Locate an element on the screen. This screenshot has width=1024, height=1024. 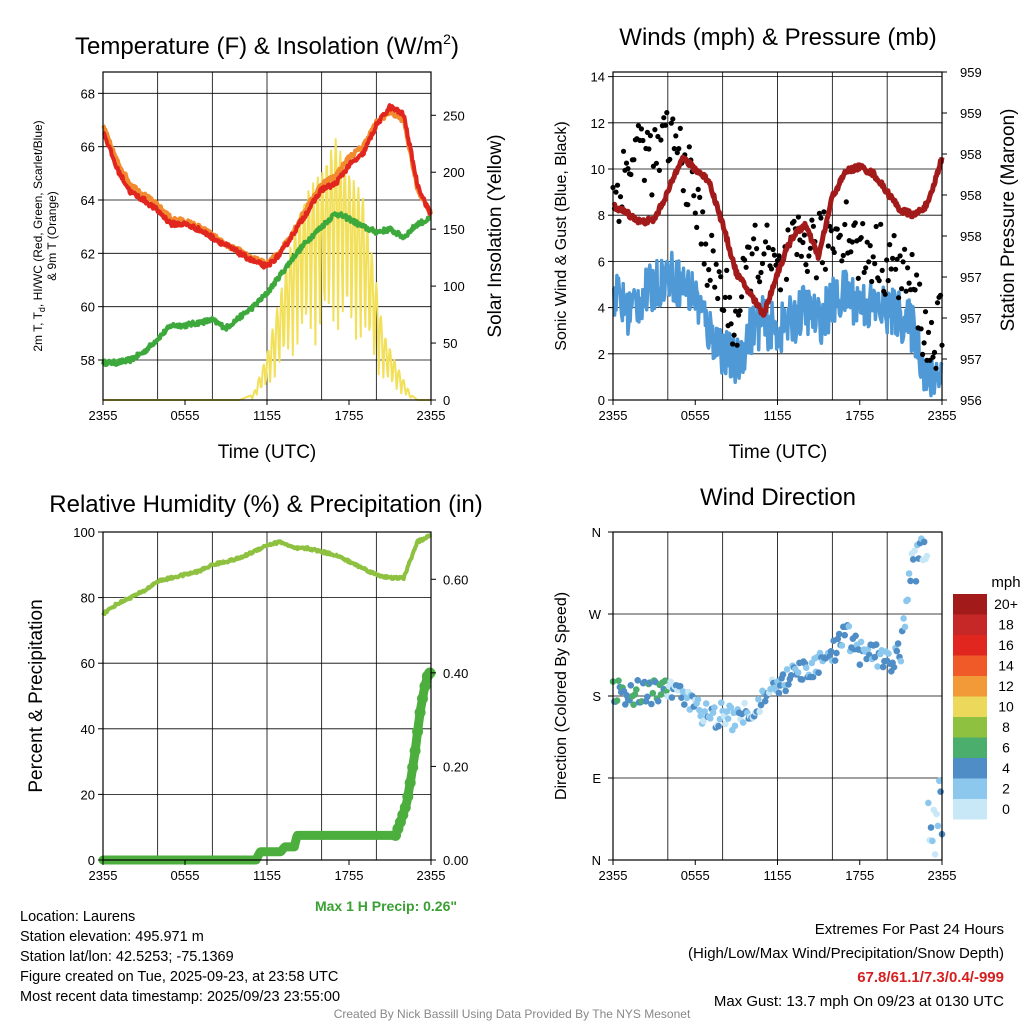
direction-tick-label: N is located at coordinates (596, 532).